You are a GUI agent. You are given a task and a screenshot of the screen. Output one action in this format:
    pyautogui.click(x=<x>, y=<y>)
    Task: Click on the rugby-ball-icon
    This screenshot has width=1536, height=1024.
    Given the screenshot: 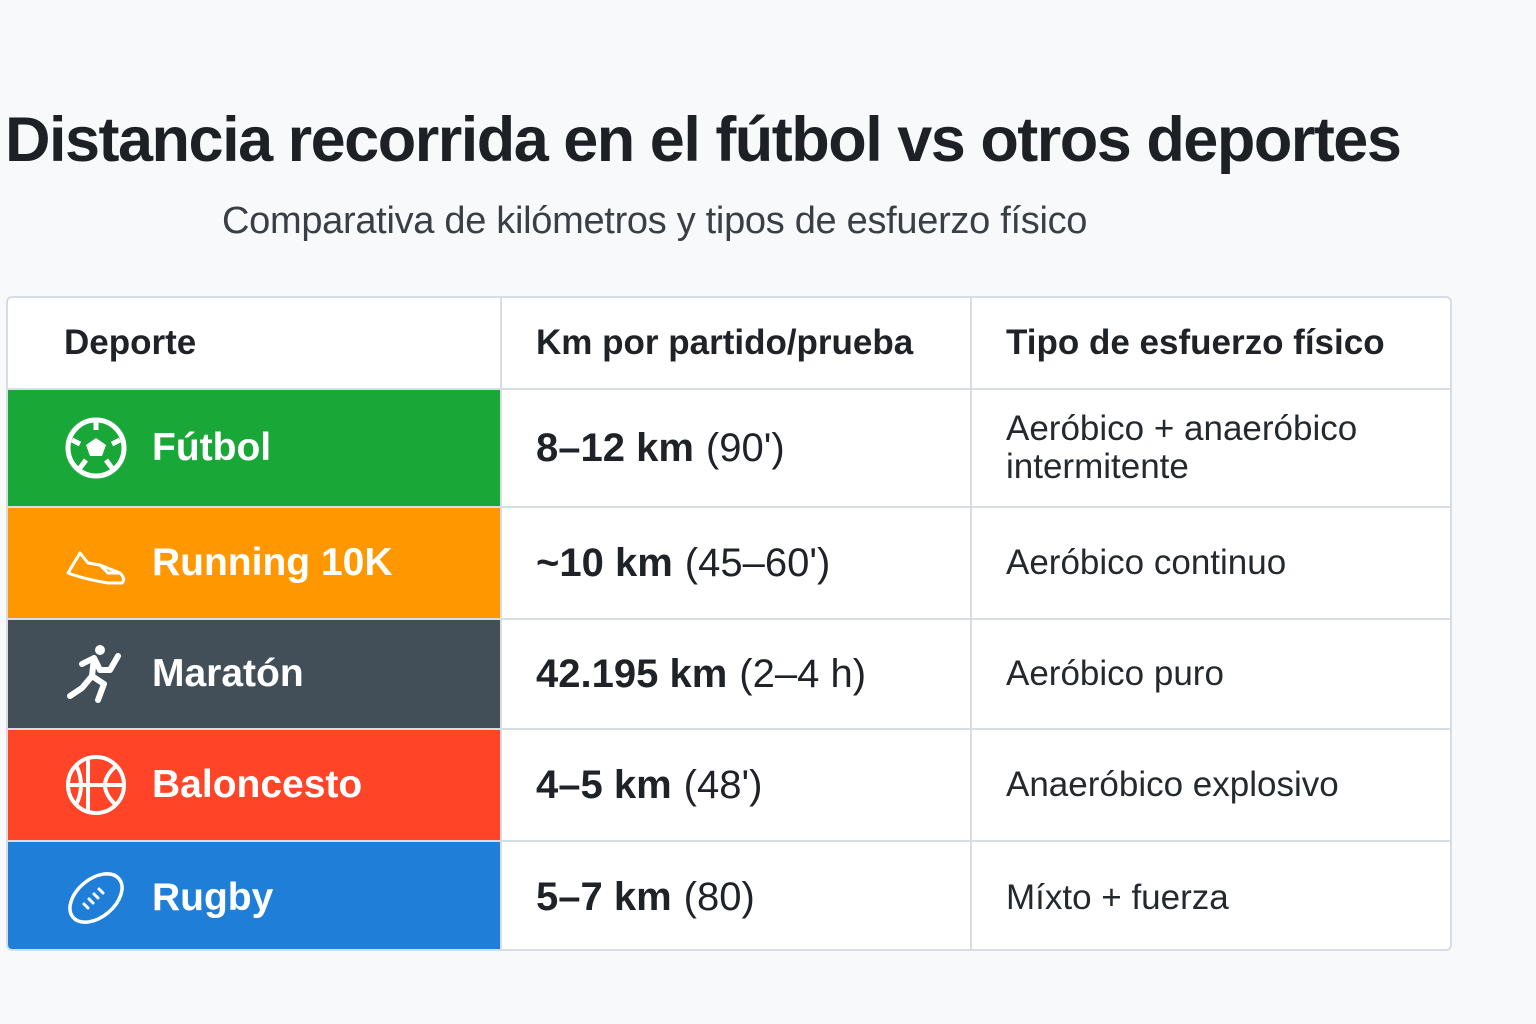 What is the action you would take?
    pyautogui.click(x=96, y=897)
    